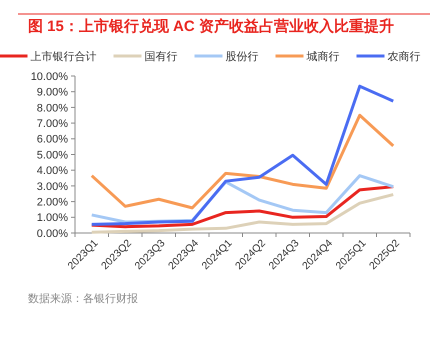  I want to click on legend-label: 股份行, so click(242, 57).